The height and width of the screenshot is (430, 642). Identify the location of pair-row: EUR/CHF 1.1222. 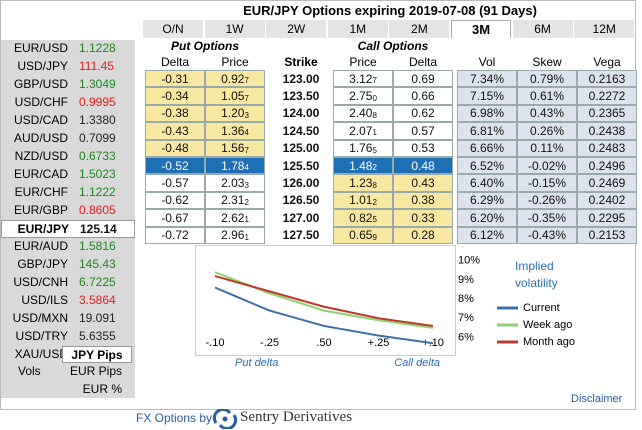
(68, 193).